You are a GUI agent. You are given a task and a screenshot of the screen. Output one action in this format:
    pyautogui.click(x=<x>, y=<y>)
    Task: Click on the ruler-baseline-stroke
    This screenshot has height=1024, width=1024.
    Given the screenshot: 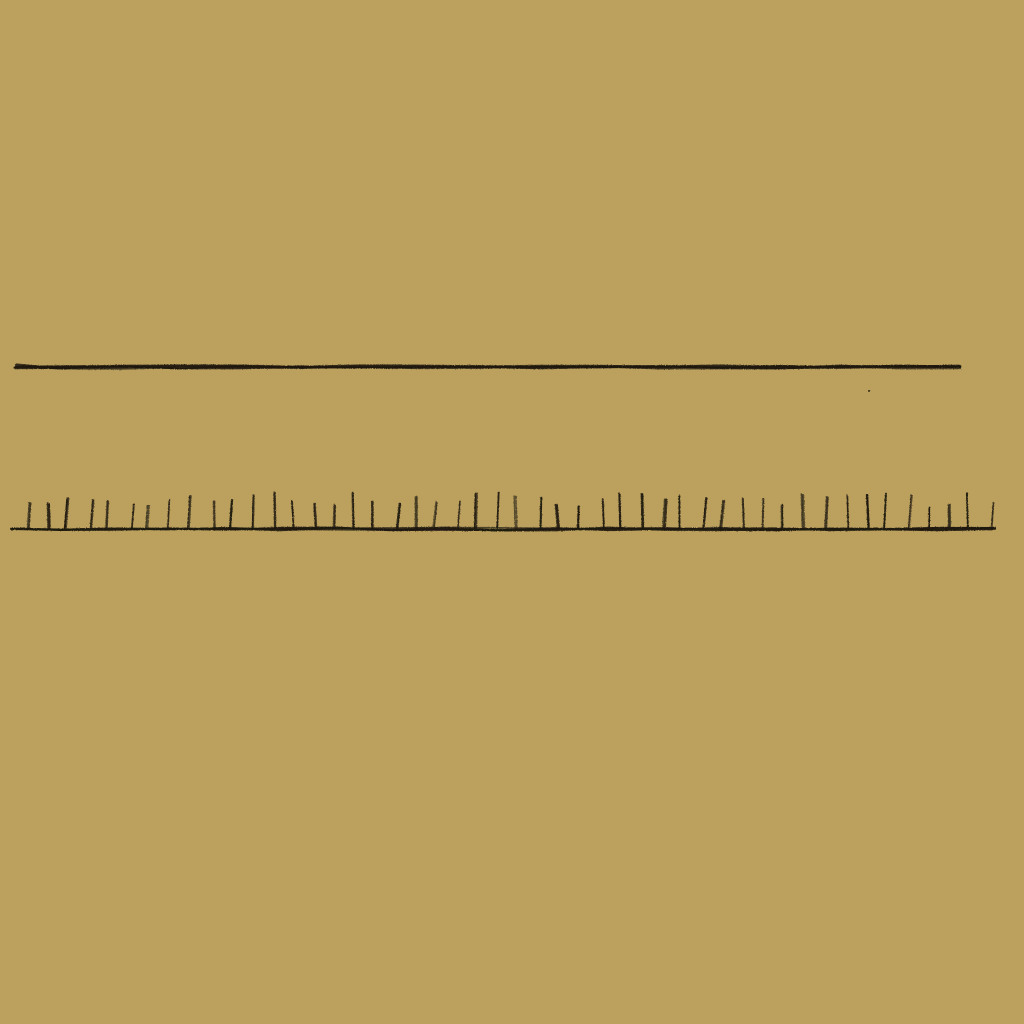 What is the action you would take?
    pyautogui.click(x=503, y=529)
    